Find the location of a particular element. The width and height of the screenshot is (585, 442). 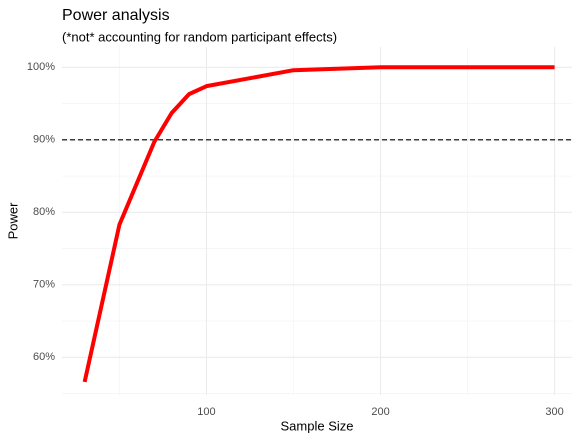

y-tick-label: 80% is located at coordinates (44, 212).